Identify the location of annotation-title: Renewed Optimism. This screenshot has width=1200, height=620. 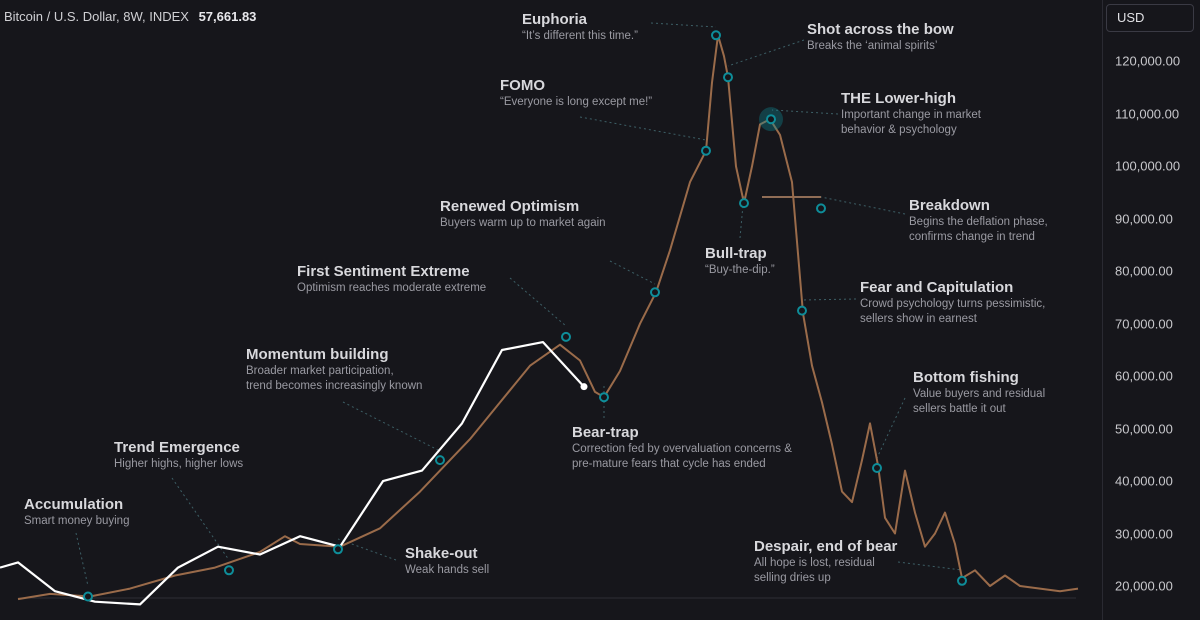
(510, 206).